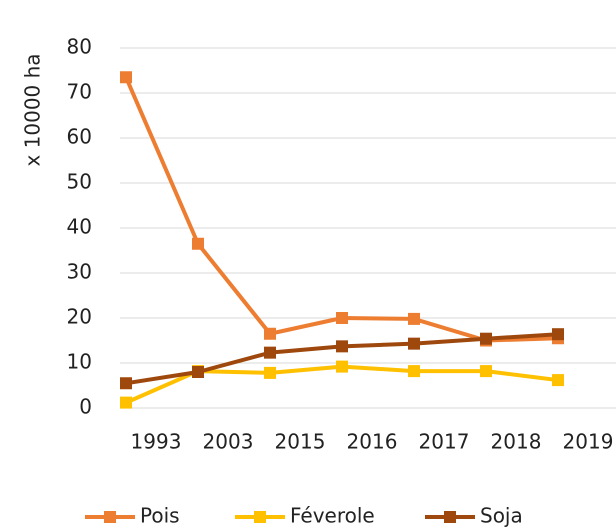 This screenshot has height=529, width=616. I want to click on legend-label: Féverole, so click(332, 516).